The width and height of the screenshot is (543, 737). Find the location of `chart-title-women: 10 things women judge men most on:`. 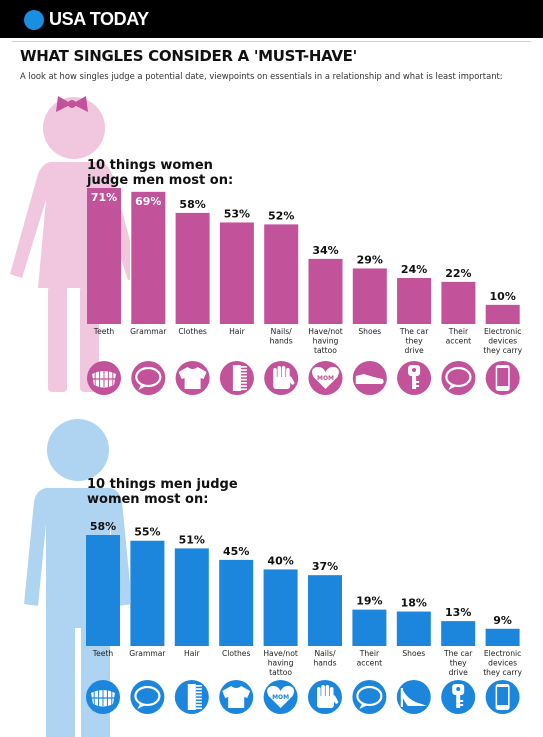

chart-title-women: 10 things women judge men most on: is located at coordinates (160, 173).